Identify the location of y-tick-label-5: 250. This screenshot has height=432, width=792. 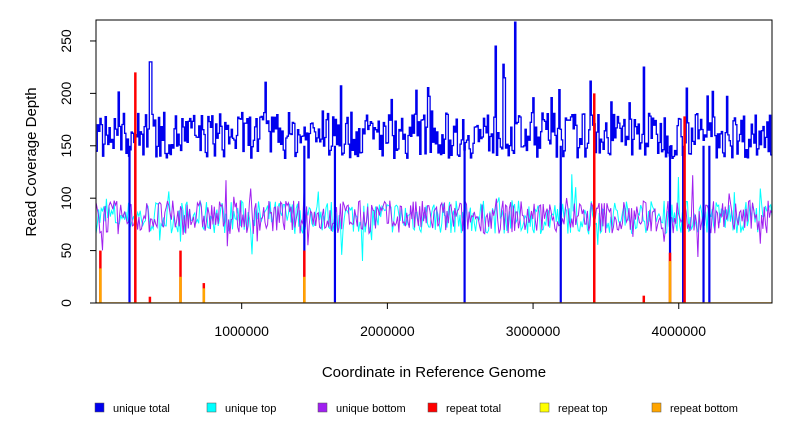
(66, 41).